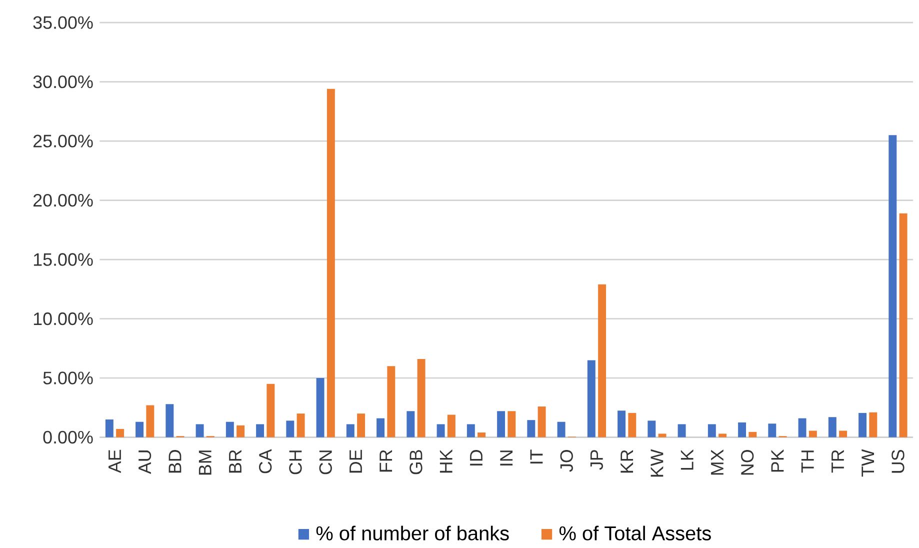 Image resolution: width=919 pixels, height=548 pixels. What do you see at coordinates (687, 459) in the screenshot?
I see `x-tick-label: LK` at bounding box center [687, 459].